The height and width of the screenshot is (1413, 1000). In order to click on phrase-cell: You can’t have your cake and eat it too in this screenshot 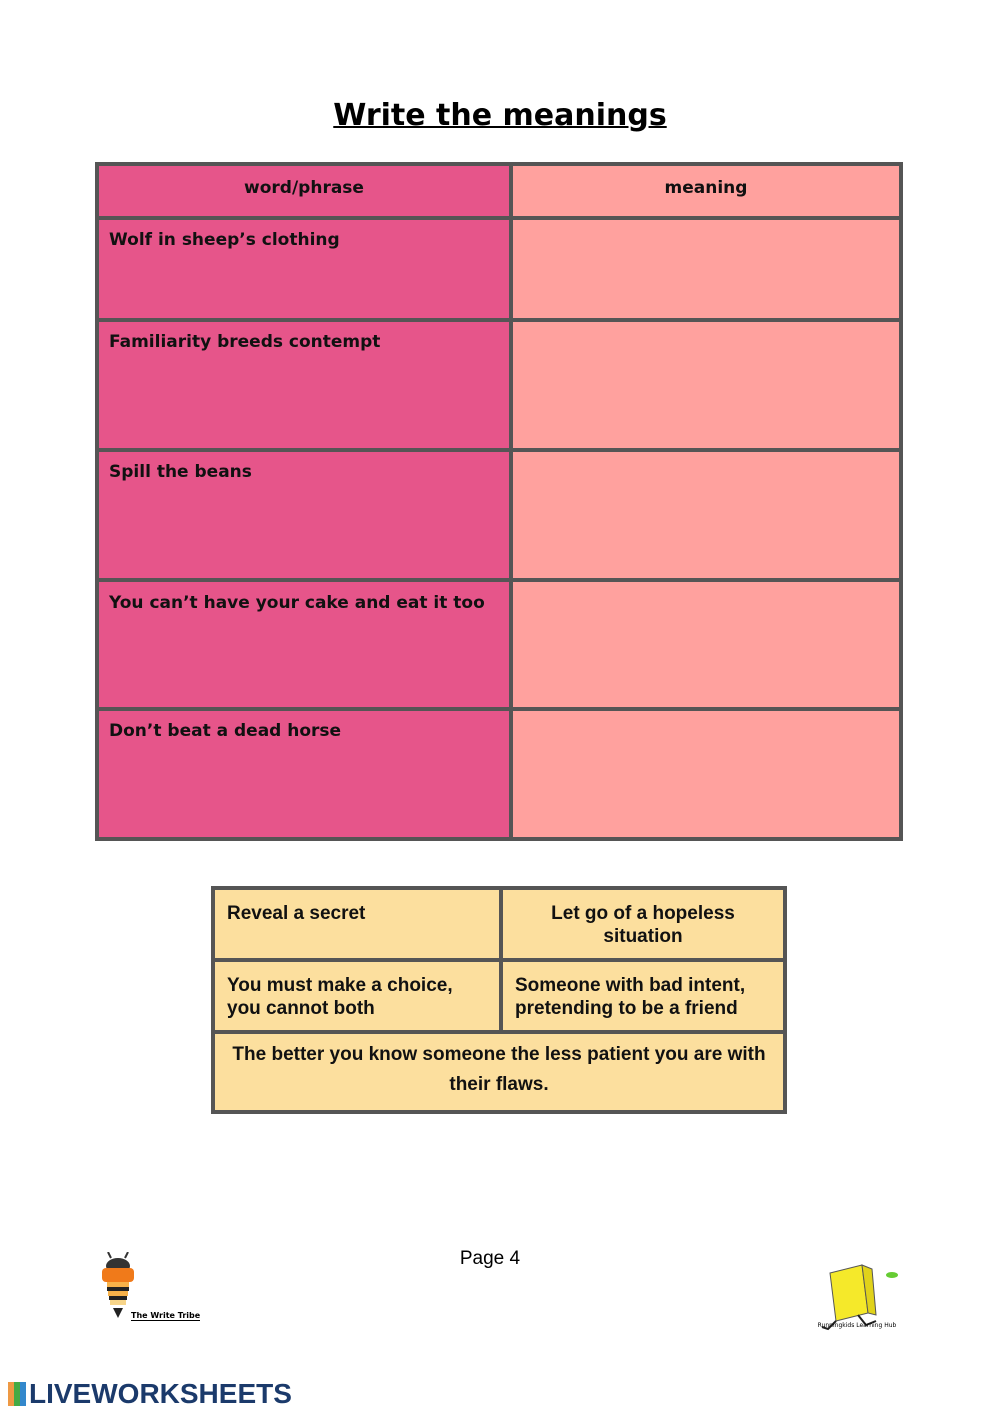, I will do `click(304, 644)`.